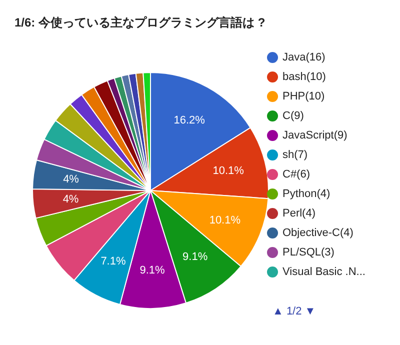  Describe the element at coordinates (304, 77) in the screenshot. I see `legend-label: bash(10)` at that location.